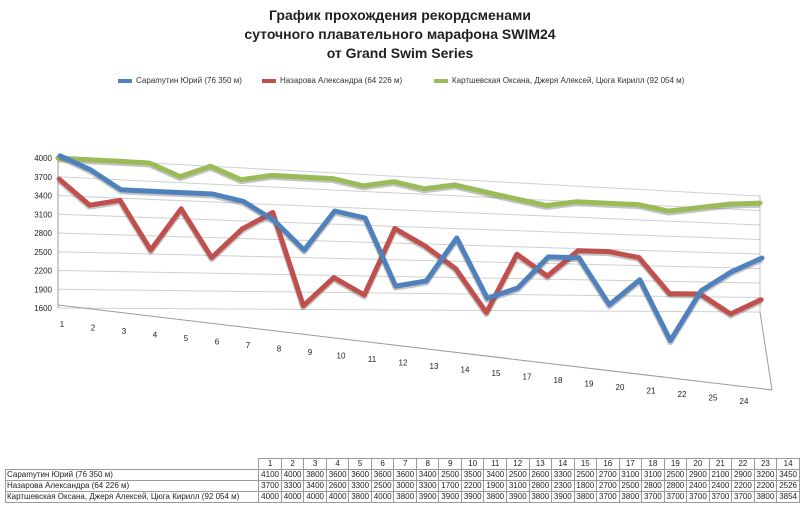 Image resolution: width=800 pixels, height=521 pixels. I want to click on table-cell-3-9: 3900, so click(472, 497).